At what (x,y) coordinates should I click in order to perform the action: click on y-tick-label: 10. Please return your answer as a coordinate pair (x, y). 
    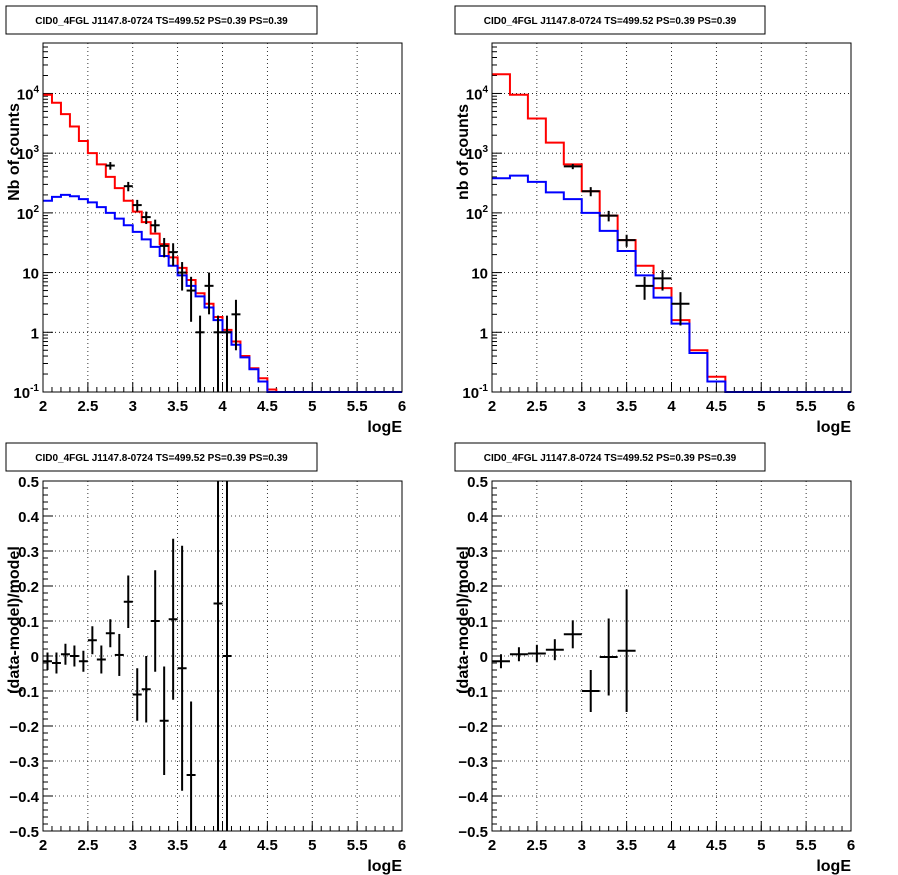
    Looking at the image, I should click on (479, 274).